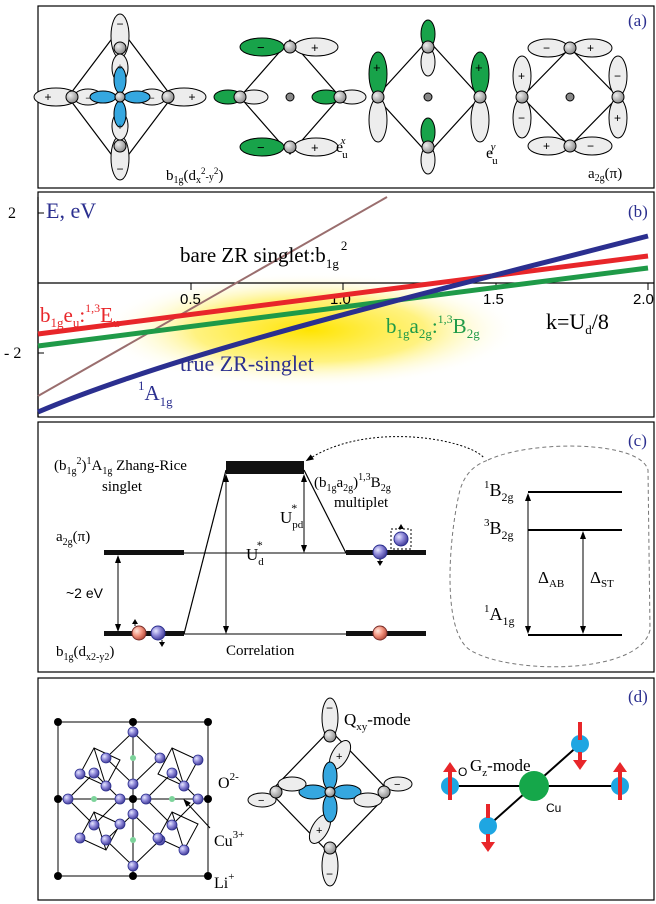 This screenshot has width=656, height=904. What do you see at coordinates (120, 97) in the screenshot?
I see `b1g-orbital-diagram: − − + + + + − −` at bounding box center [120, 97].